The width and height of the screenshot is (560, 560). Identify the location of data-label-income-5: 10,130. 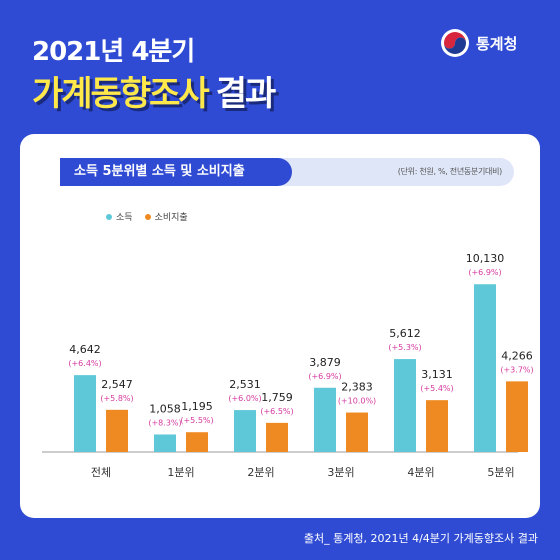
(485, 258).